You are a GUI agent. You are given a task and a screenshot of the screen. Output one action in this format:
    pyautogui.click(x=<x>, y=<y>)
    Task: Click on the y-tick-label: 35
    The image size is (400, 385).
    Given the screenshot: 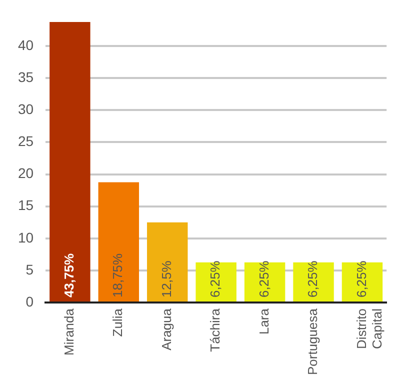 What is the action you would take?
    pyautogui.click(x=26, y=76)
    